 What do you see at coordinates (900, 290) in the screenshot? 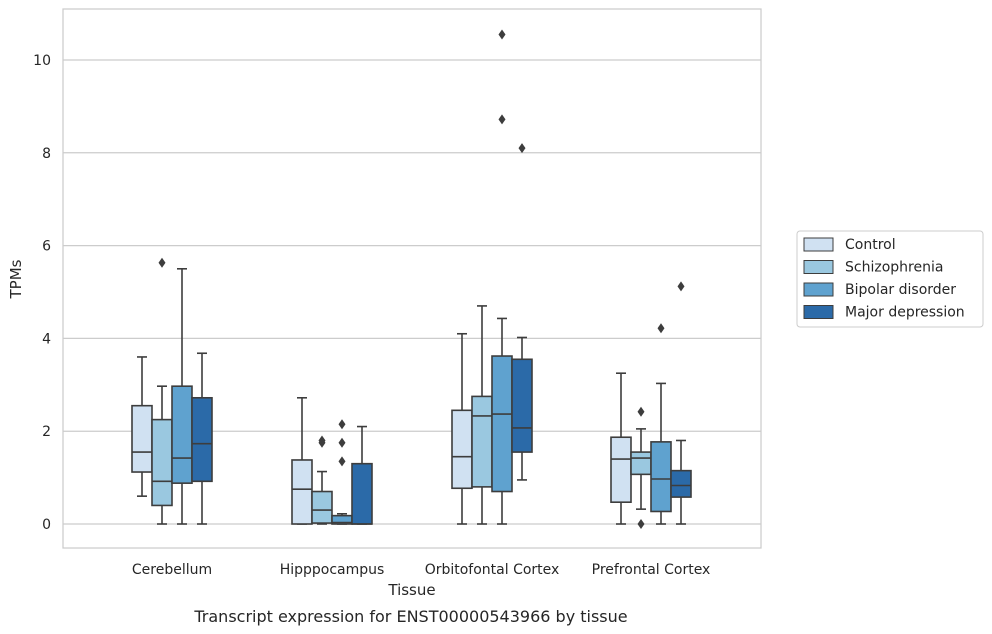
I see `legend-label: Bipolar disorder` at bounding box center [900, 290].